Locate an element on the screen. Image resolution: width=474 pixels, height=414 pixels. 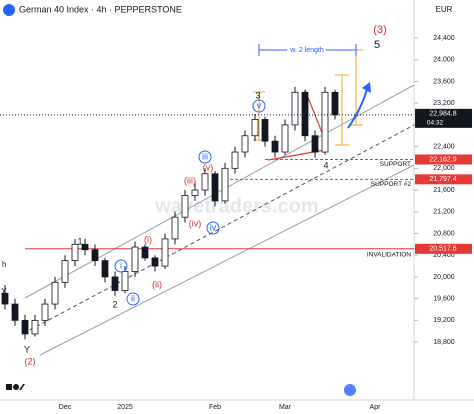
wave-label: i is located at coordinates (121, 265).